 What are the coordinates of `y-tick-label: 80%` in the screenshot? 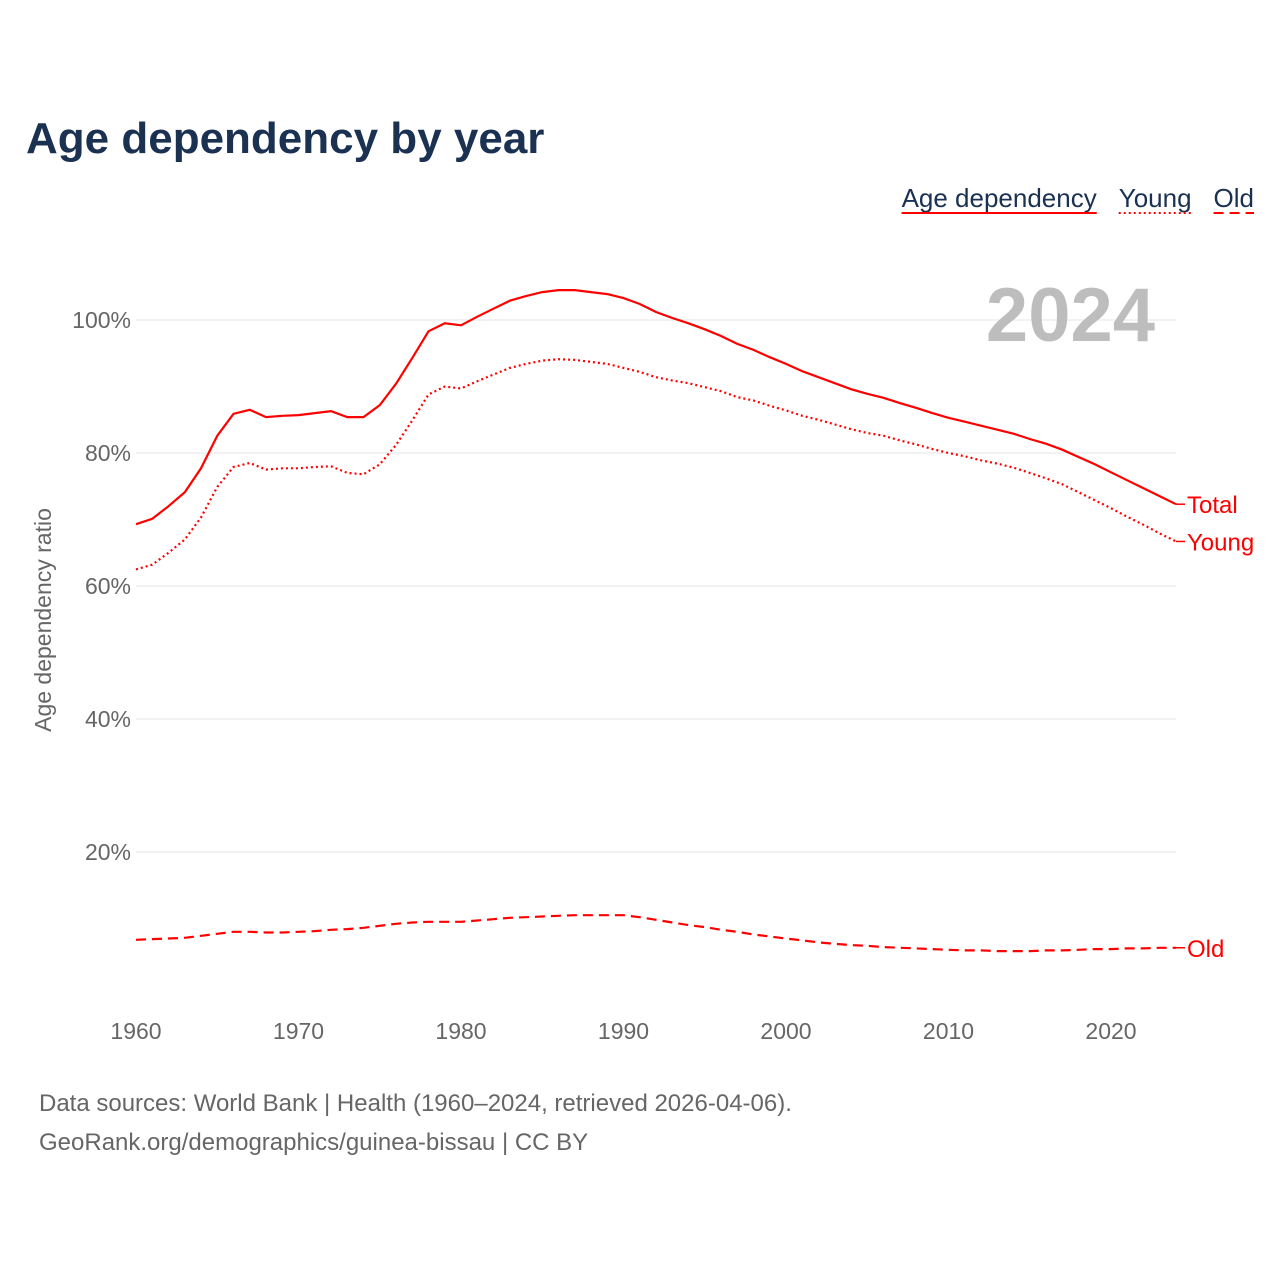 It's located at (108, 453).